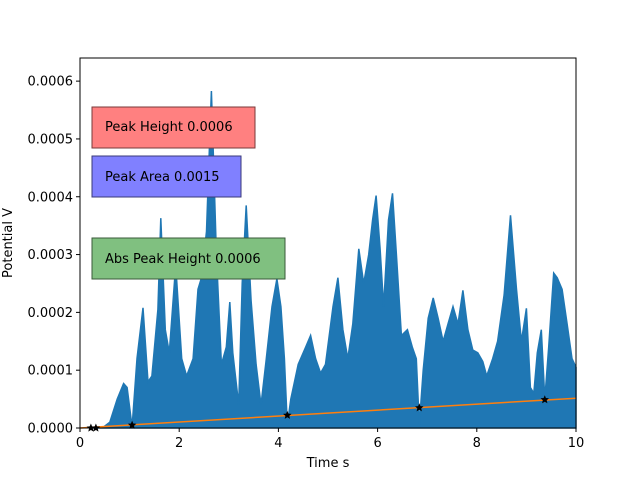 This screenshot has width=640, height=480. What do you see at coordinates (51, 139) in the screenshot?
I see `y-tick-label: 0.0005` at bounding box center [51, 139].